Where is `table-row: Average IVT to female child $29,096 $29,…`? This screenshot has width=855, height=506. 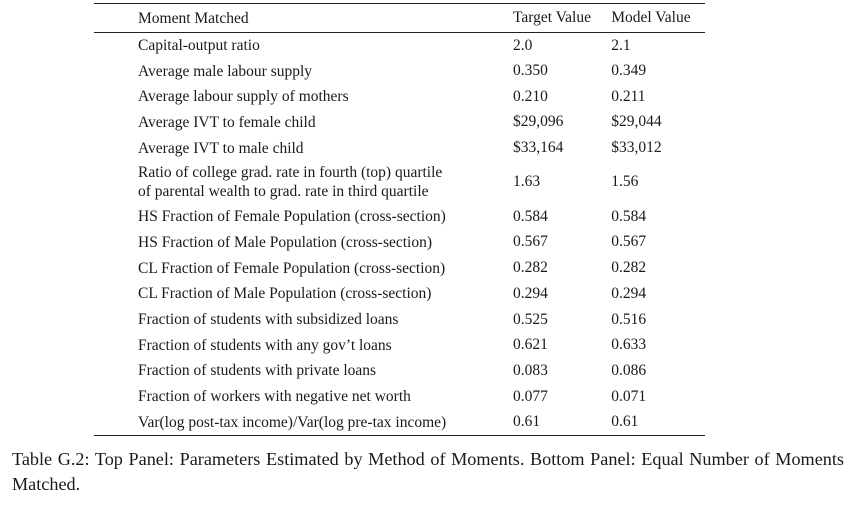 table-row: Average IVT to female child $29,096 $29,… is located at coordinates (399, 123).